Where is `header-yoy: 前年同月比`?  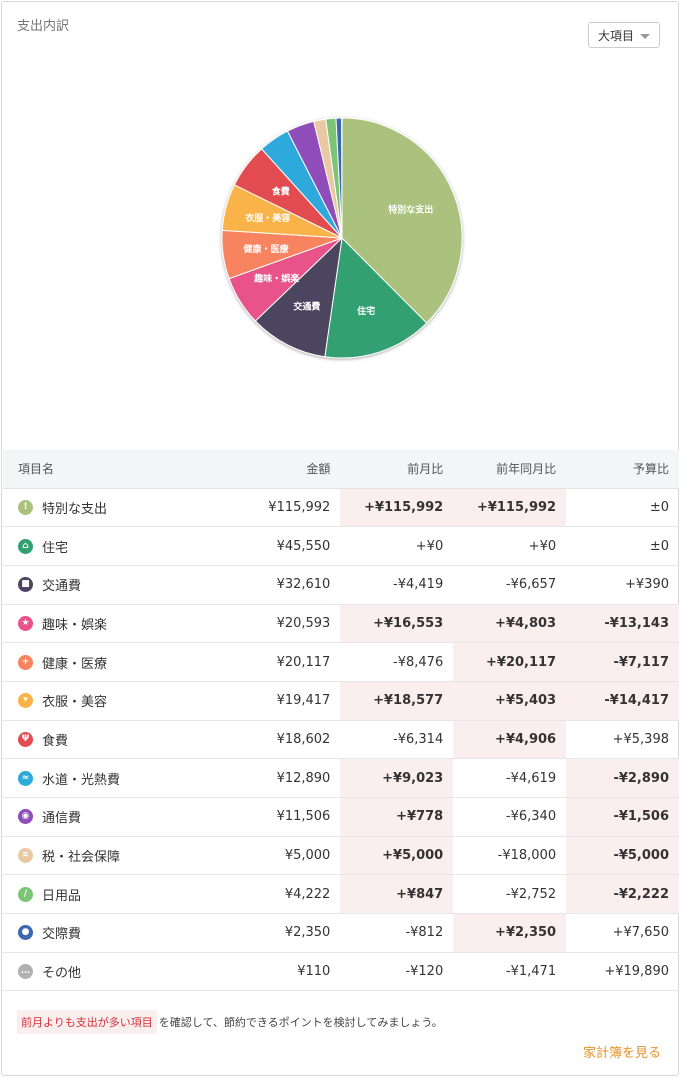 header-yoy: 前年同月比 is located at coordinates (510, 469).